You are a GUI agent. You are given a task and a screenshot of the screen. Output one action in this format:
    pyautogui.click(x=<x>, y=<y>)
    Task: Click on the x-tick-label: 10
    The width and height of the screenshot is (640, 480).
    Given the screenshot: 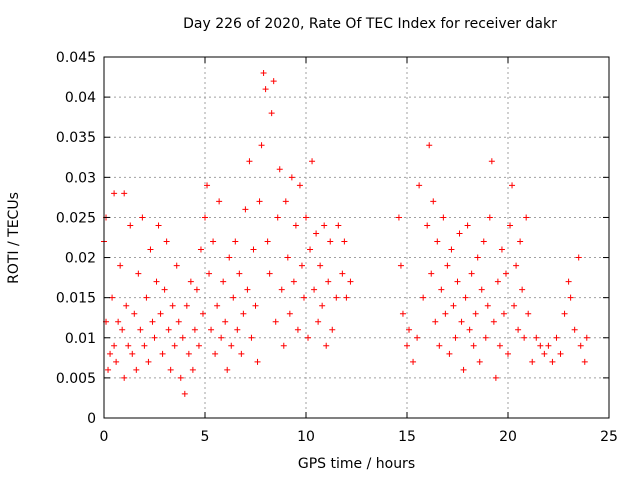 What is the action you would take?
    pyautogui.click(x=306, y=437)
    